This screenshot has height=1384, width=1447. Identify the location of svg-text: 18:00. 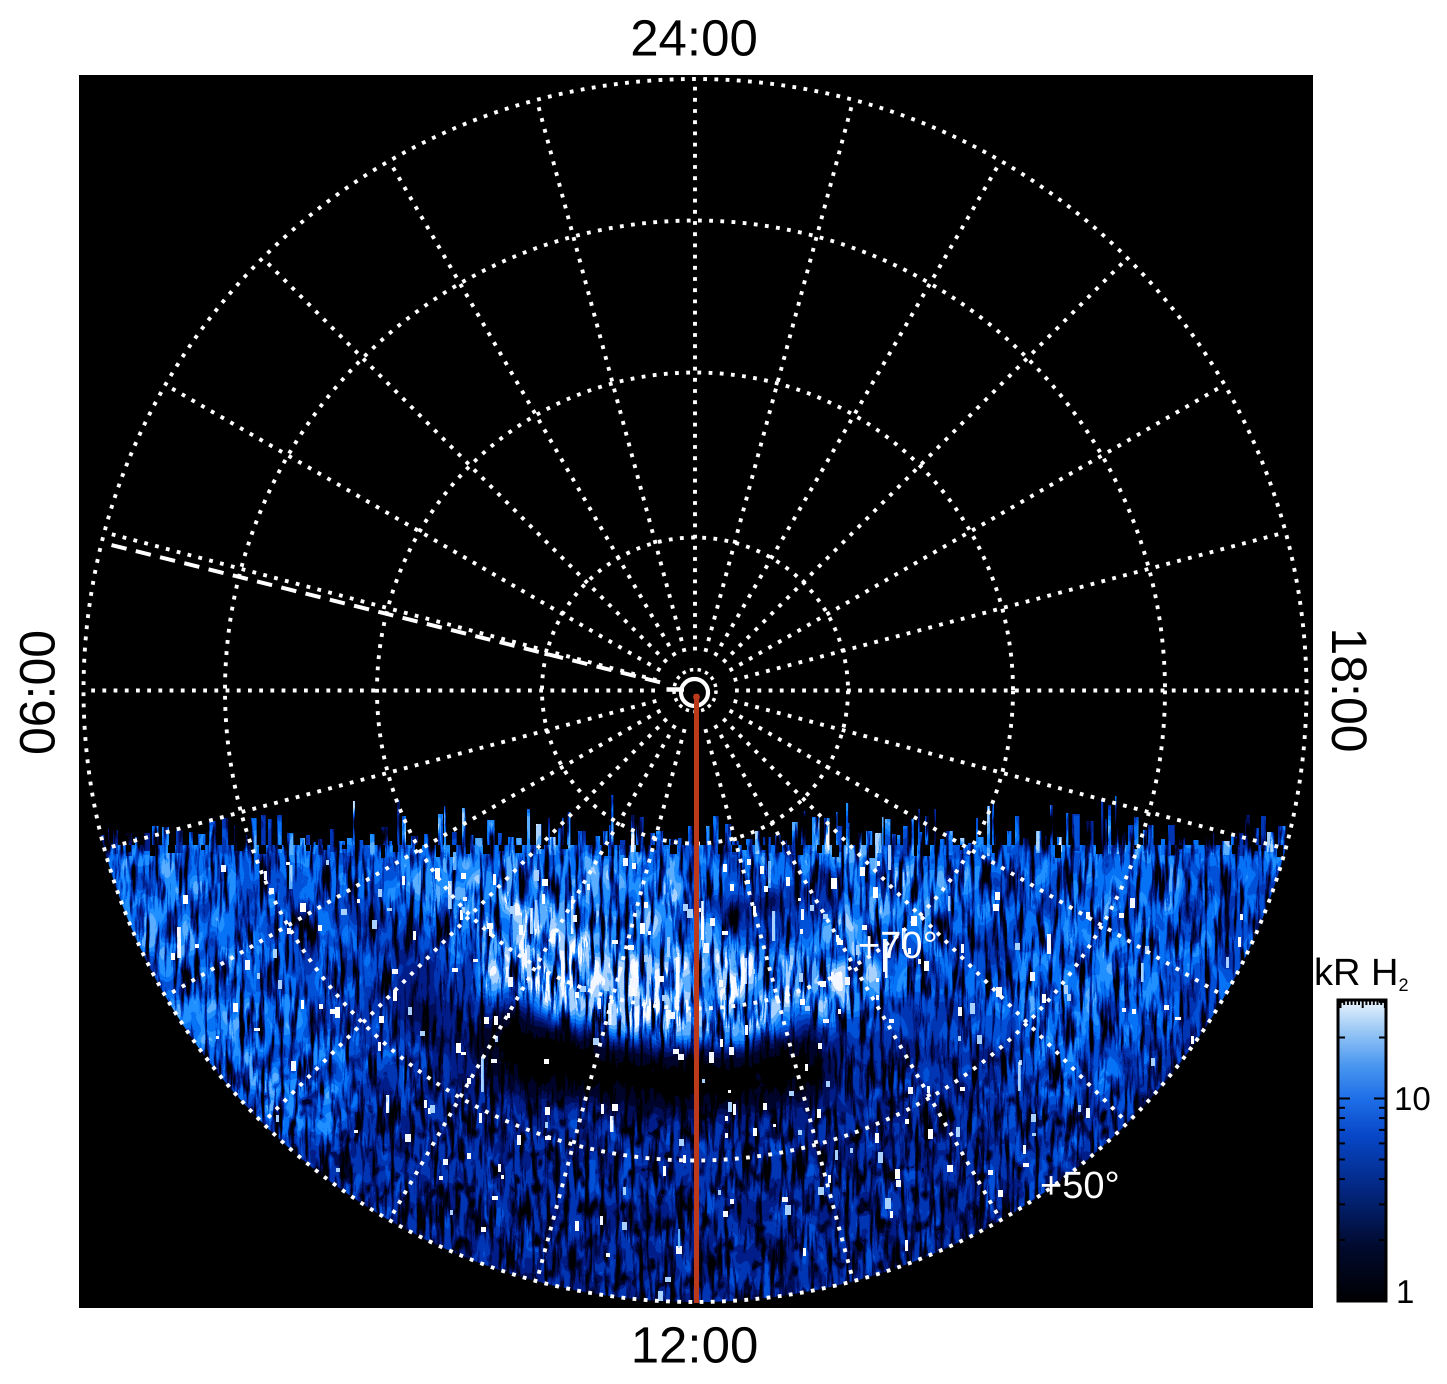
(1349, 689).